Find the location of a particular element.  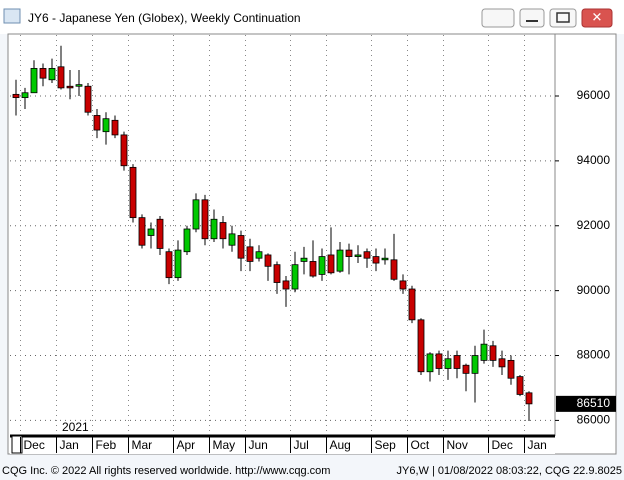

x-axis-strip is located at coordinates (282, 445).